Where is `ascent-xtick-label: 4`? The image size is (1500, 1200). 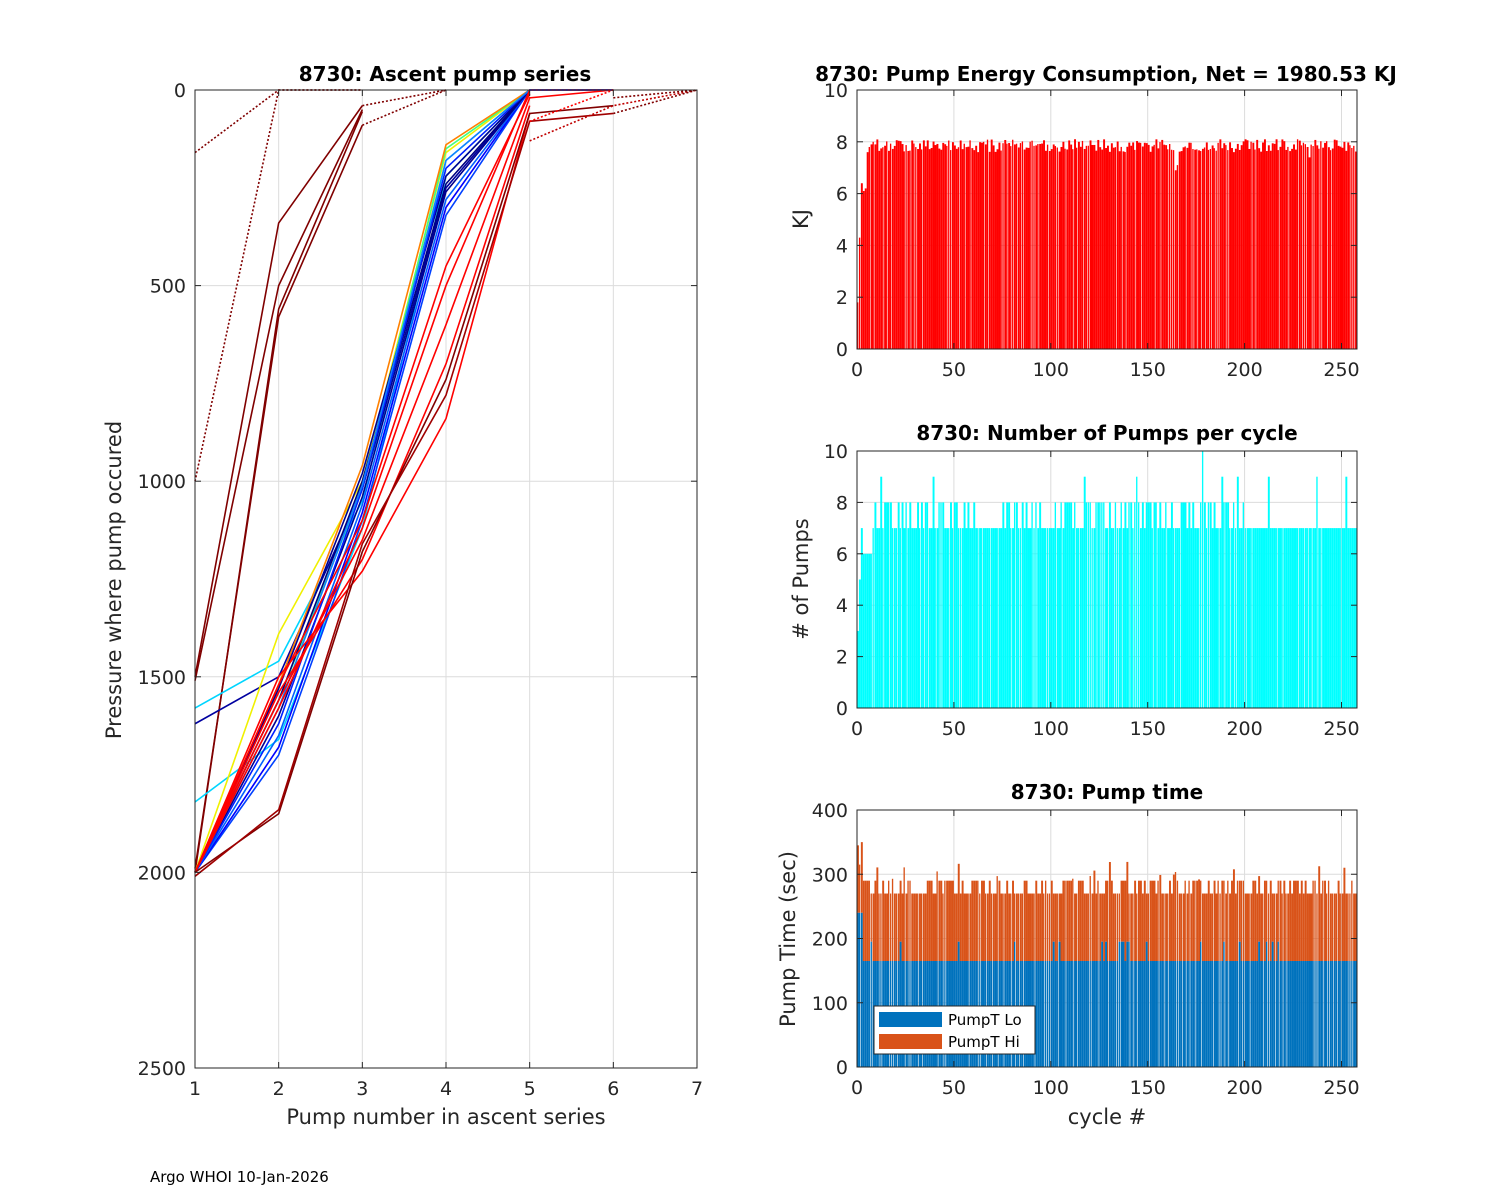
ascent-xtick-label: 4 is located at coordinates (446, 1089).